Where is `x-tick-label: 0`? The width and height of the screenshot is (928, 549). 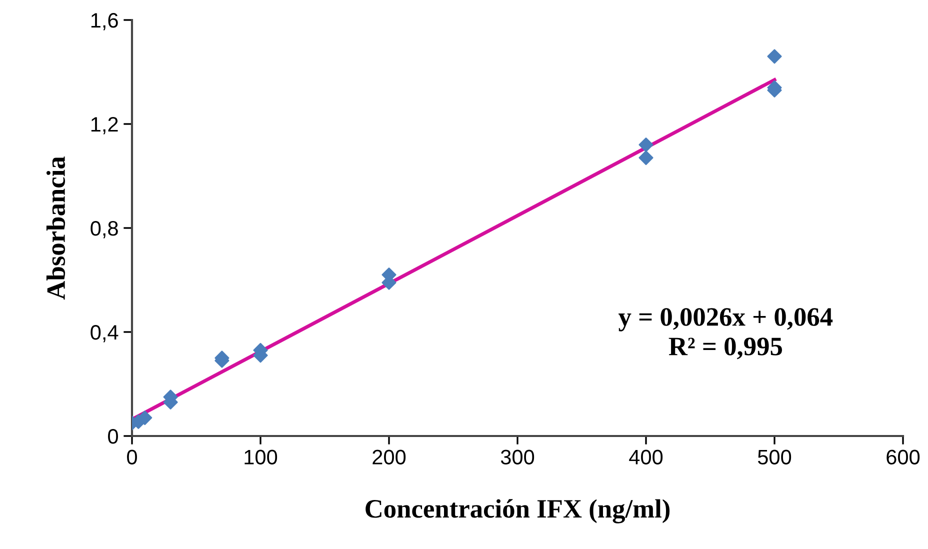 x-tick-label: 0 is located at coordinates (132, 457).